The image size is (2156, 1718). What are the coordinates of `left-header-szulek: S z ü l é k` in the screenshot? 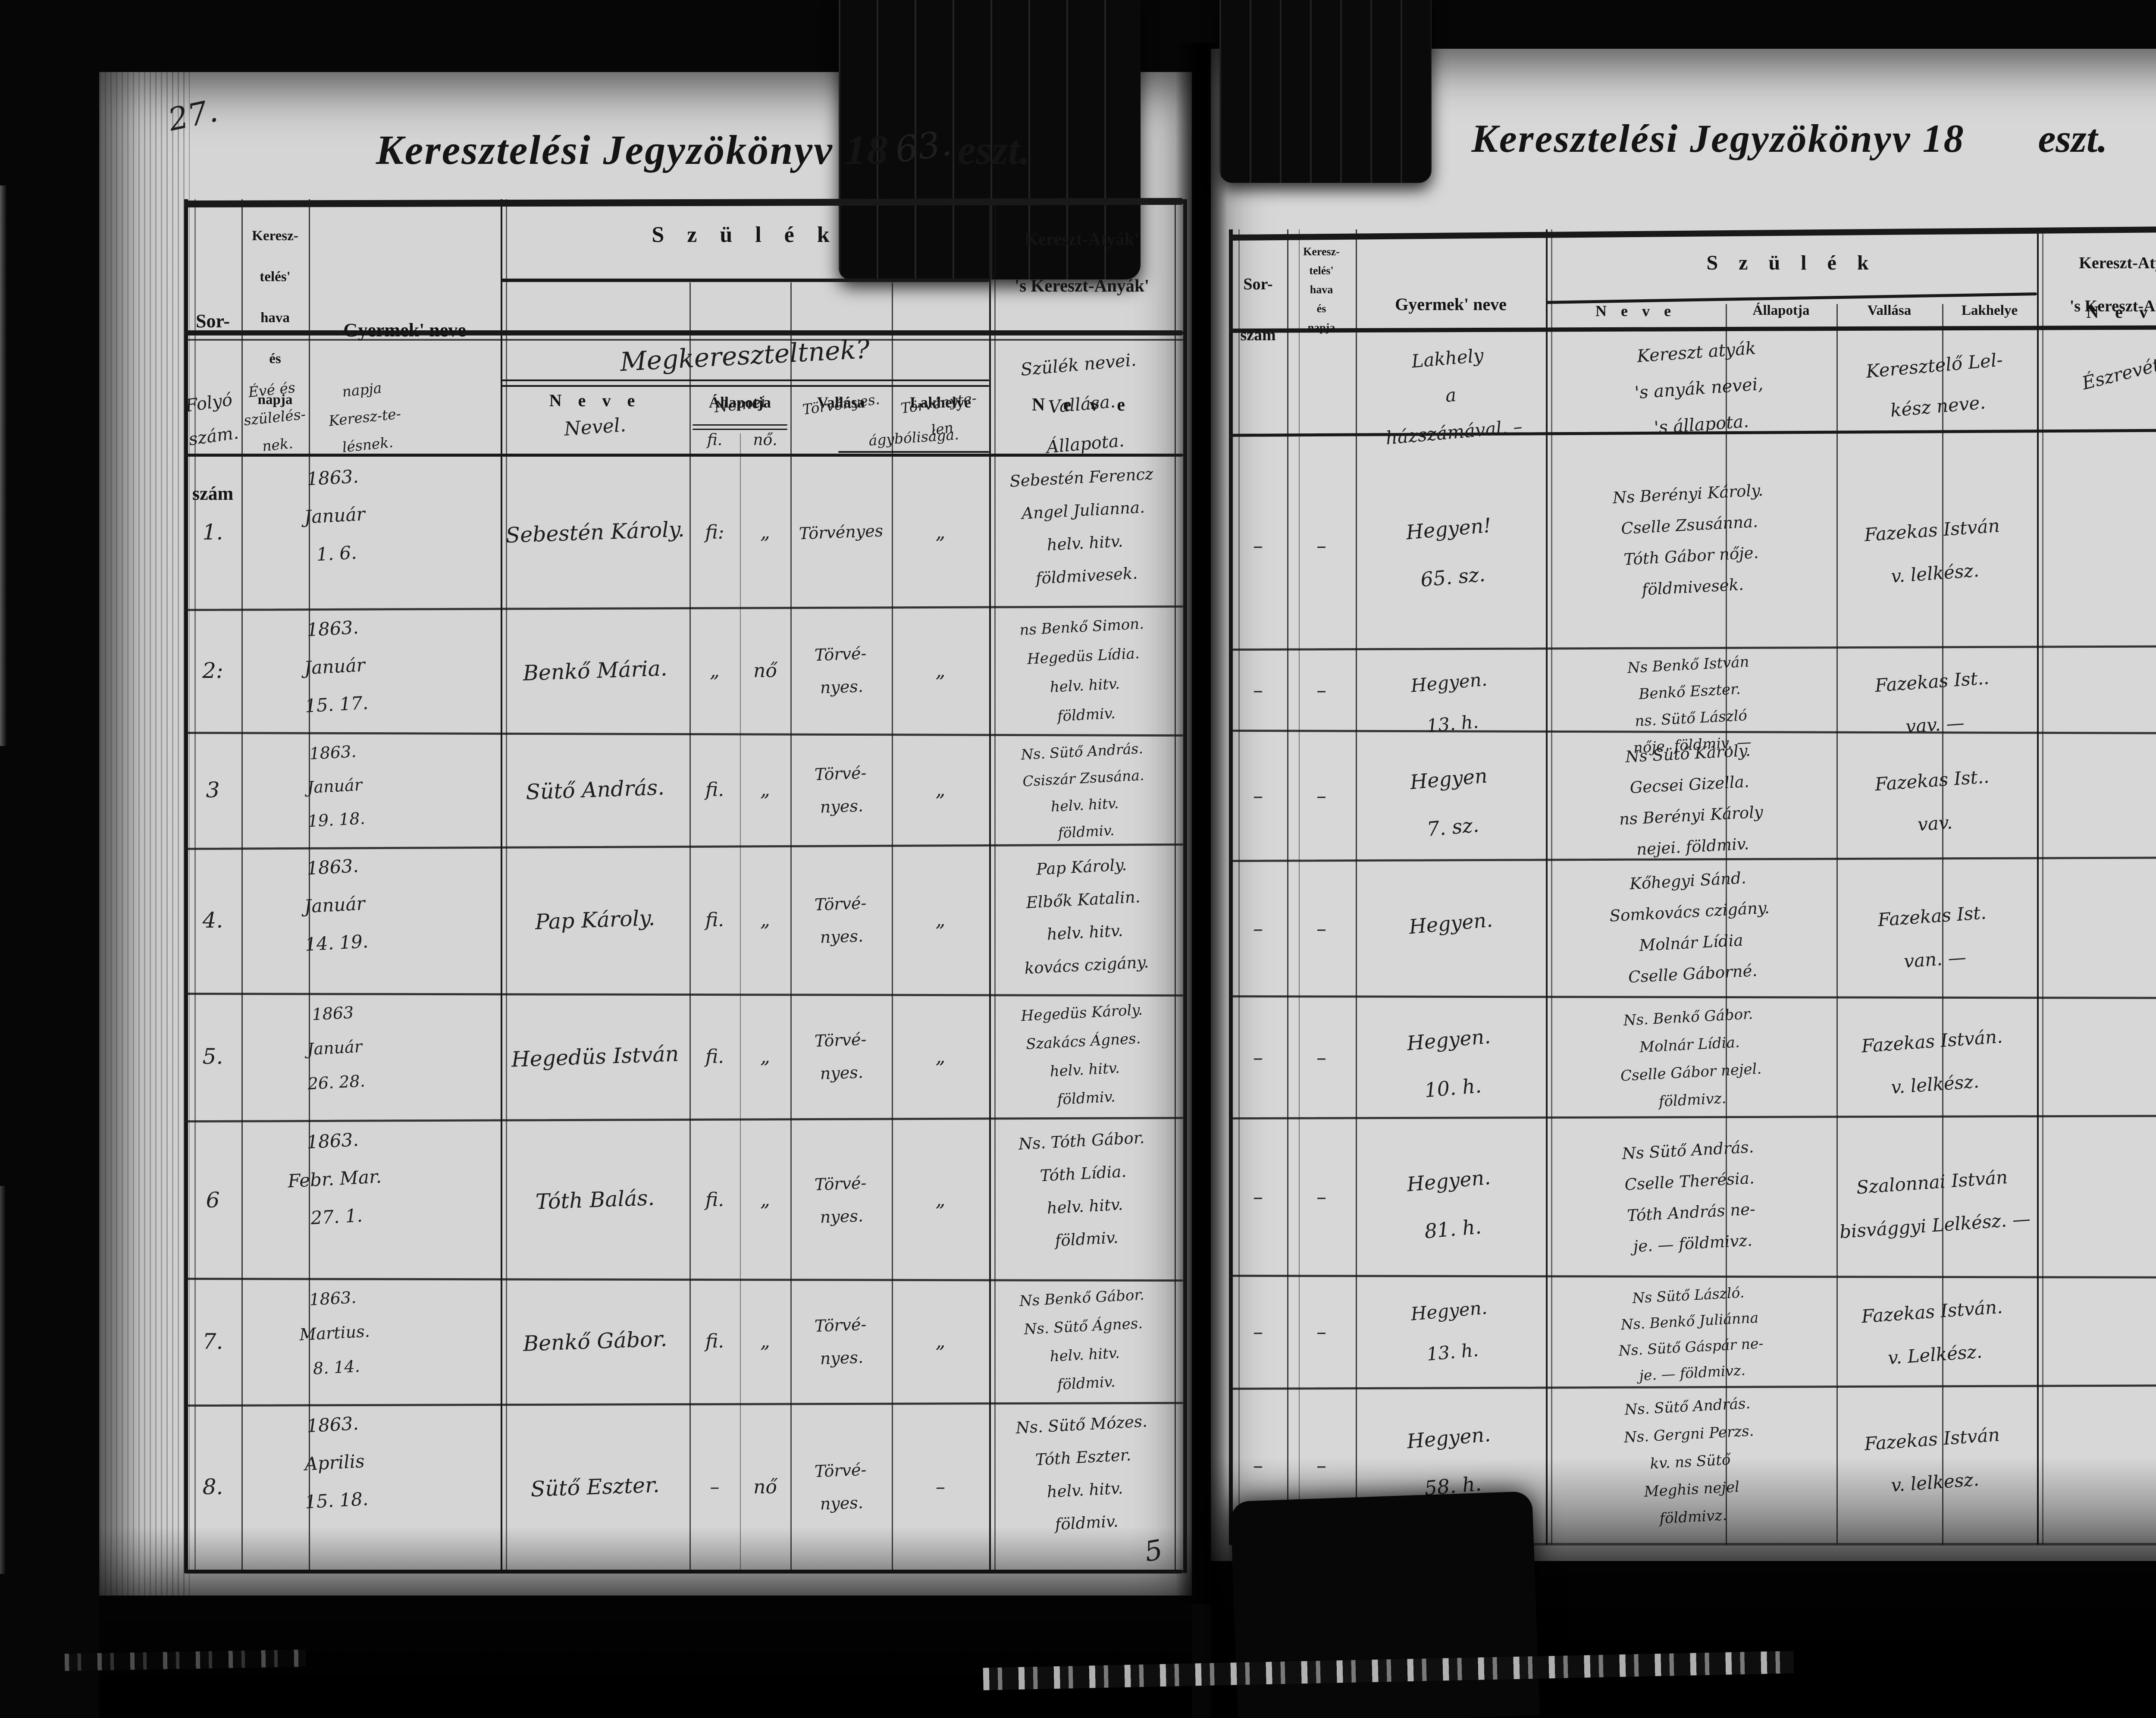 It's located at (745, 235).